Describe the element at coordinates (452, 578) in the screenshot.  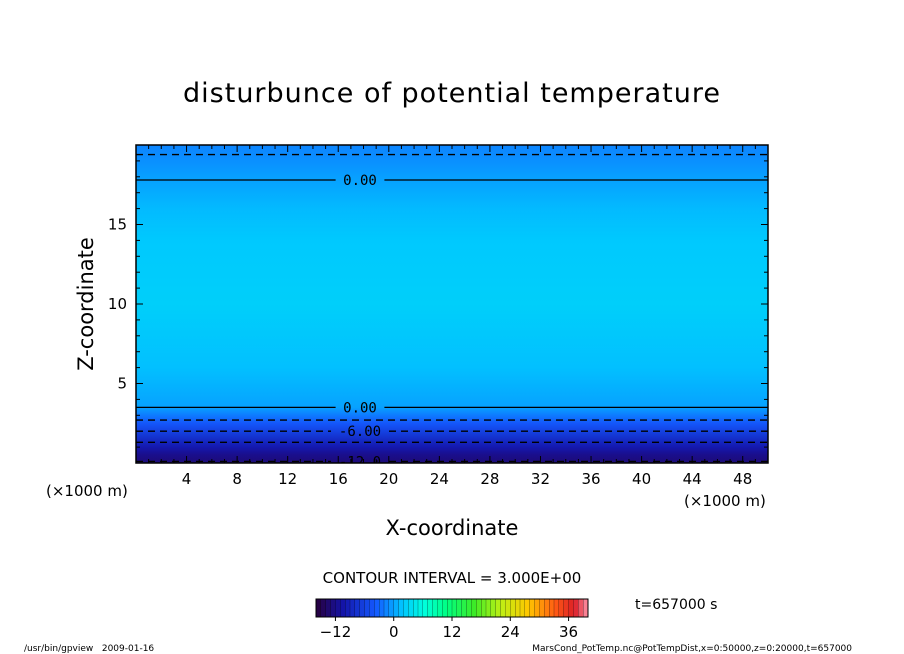
I see `contour-interval-text: CONTOUR INTERVAL = 3.000E+00` at that location.